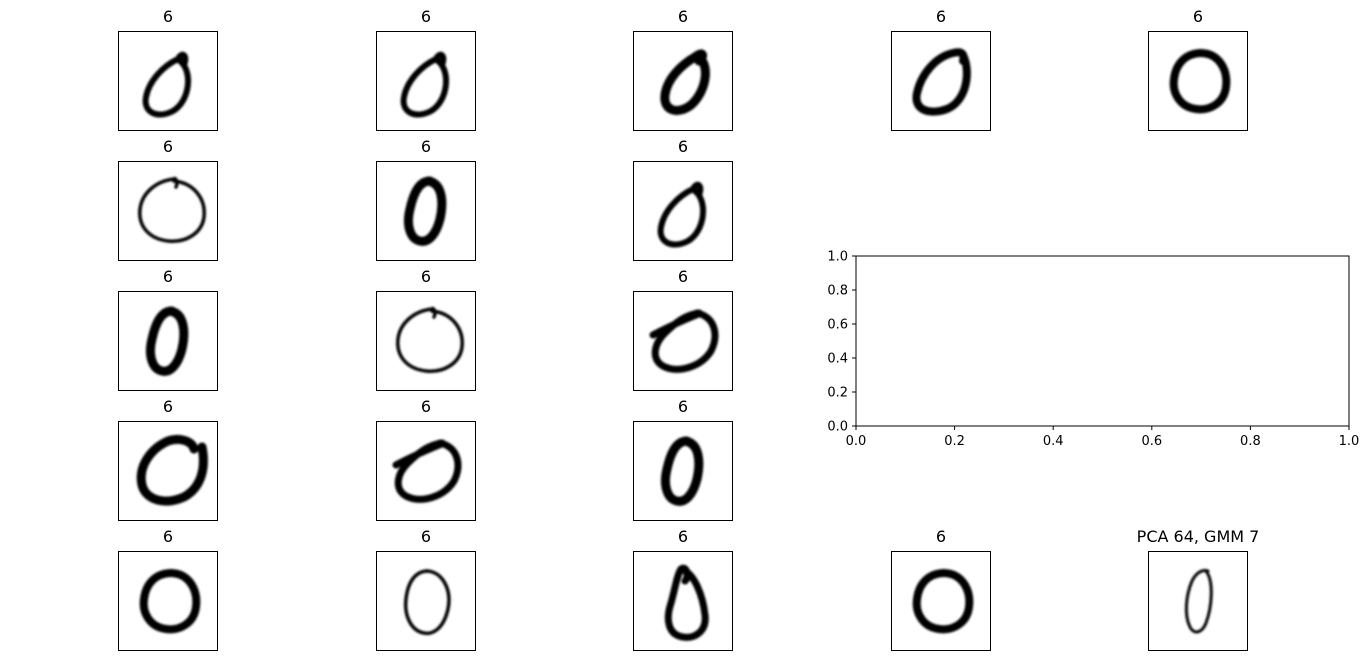 The width and height of the screenshot is (1366, 663). Describe the element at coordinates (837, 393) in the screenshot. I see `y-tick-label: 0.2` at that location.